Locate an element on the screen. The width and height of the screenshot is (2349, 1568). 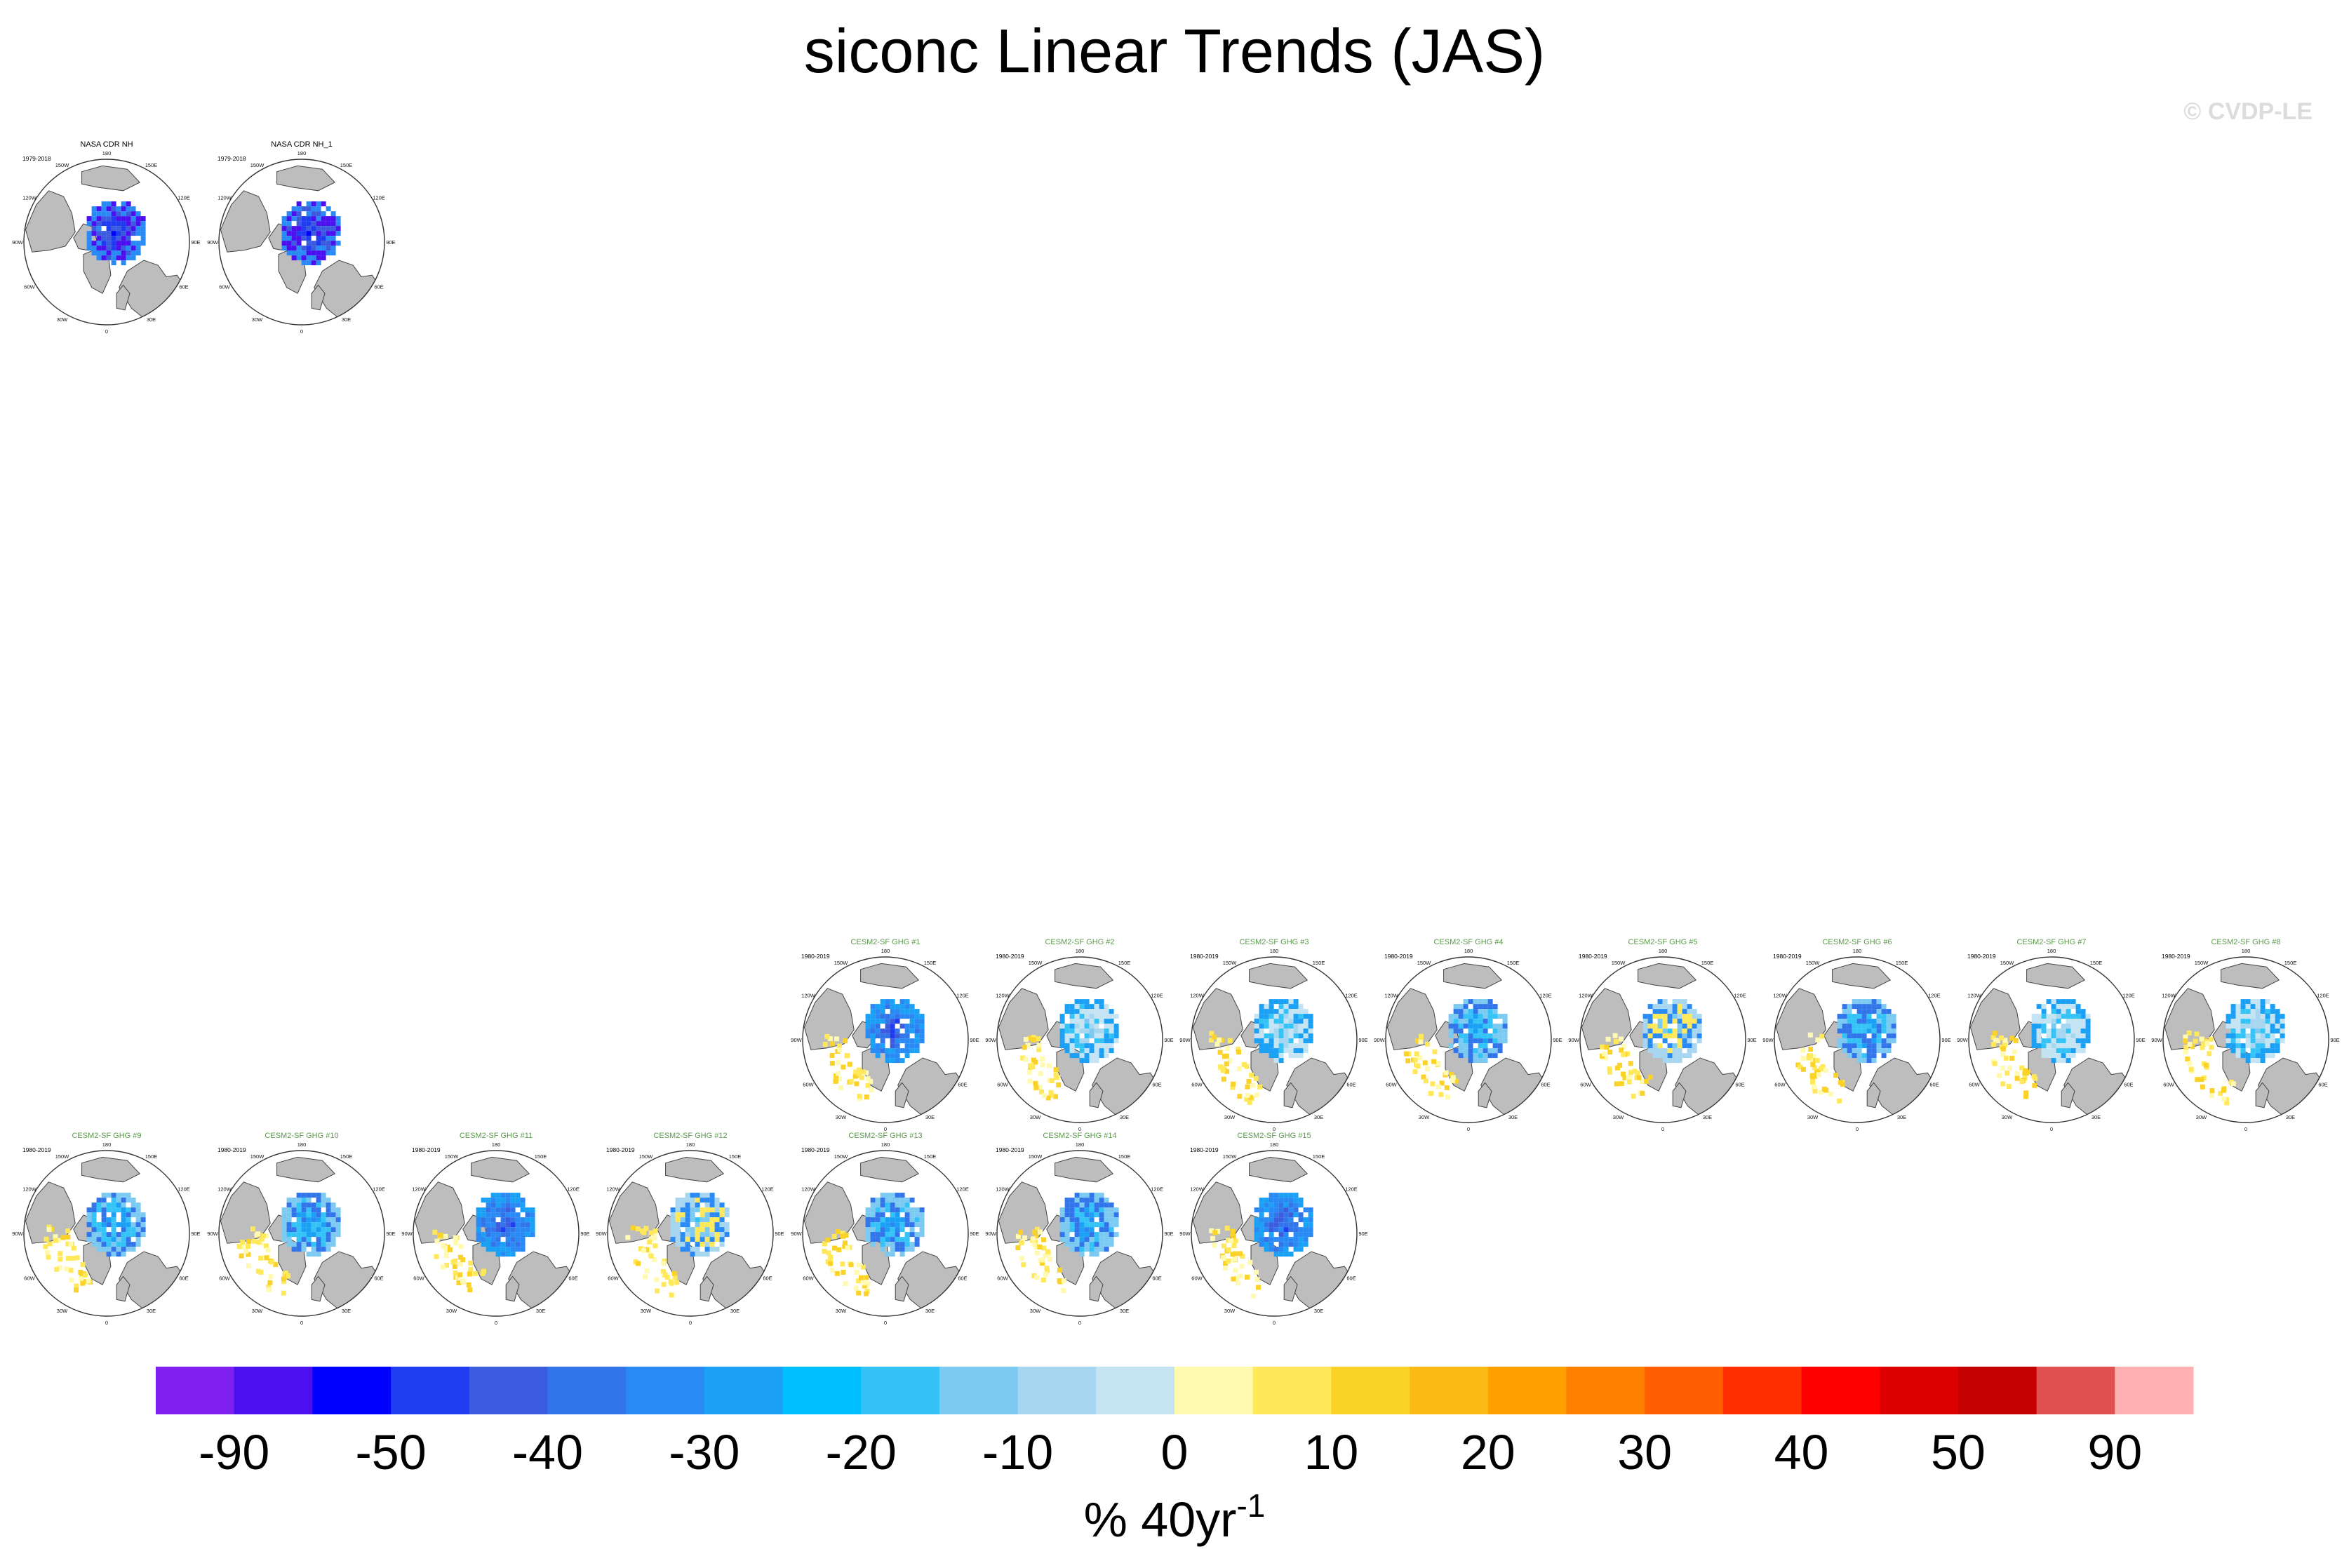
longitude-label: 0 is located at coordinates (496, 1323).